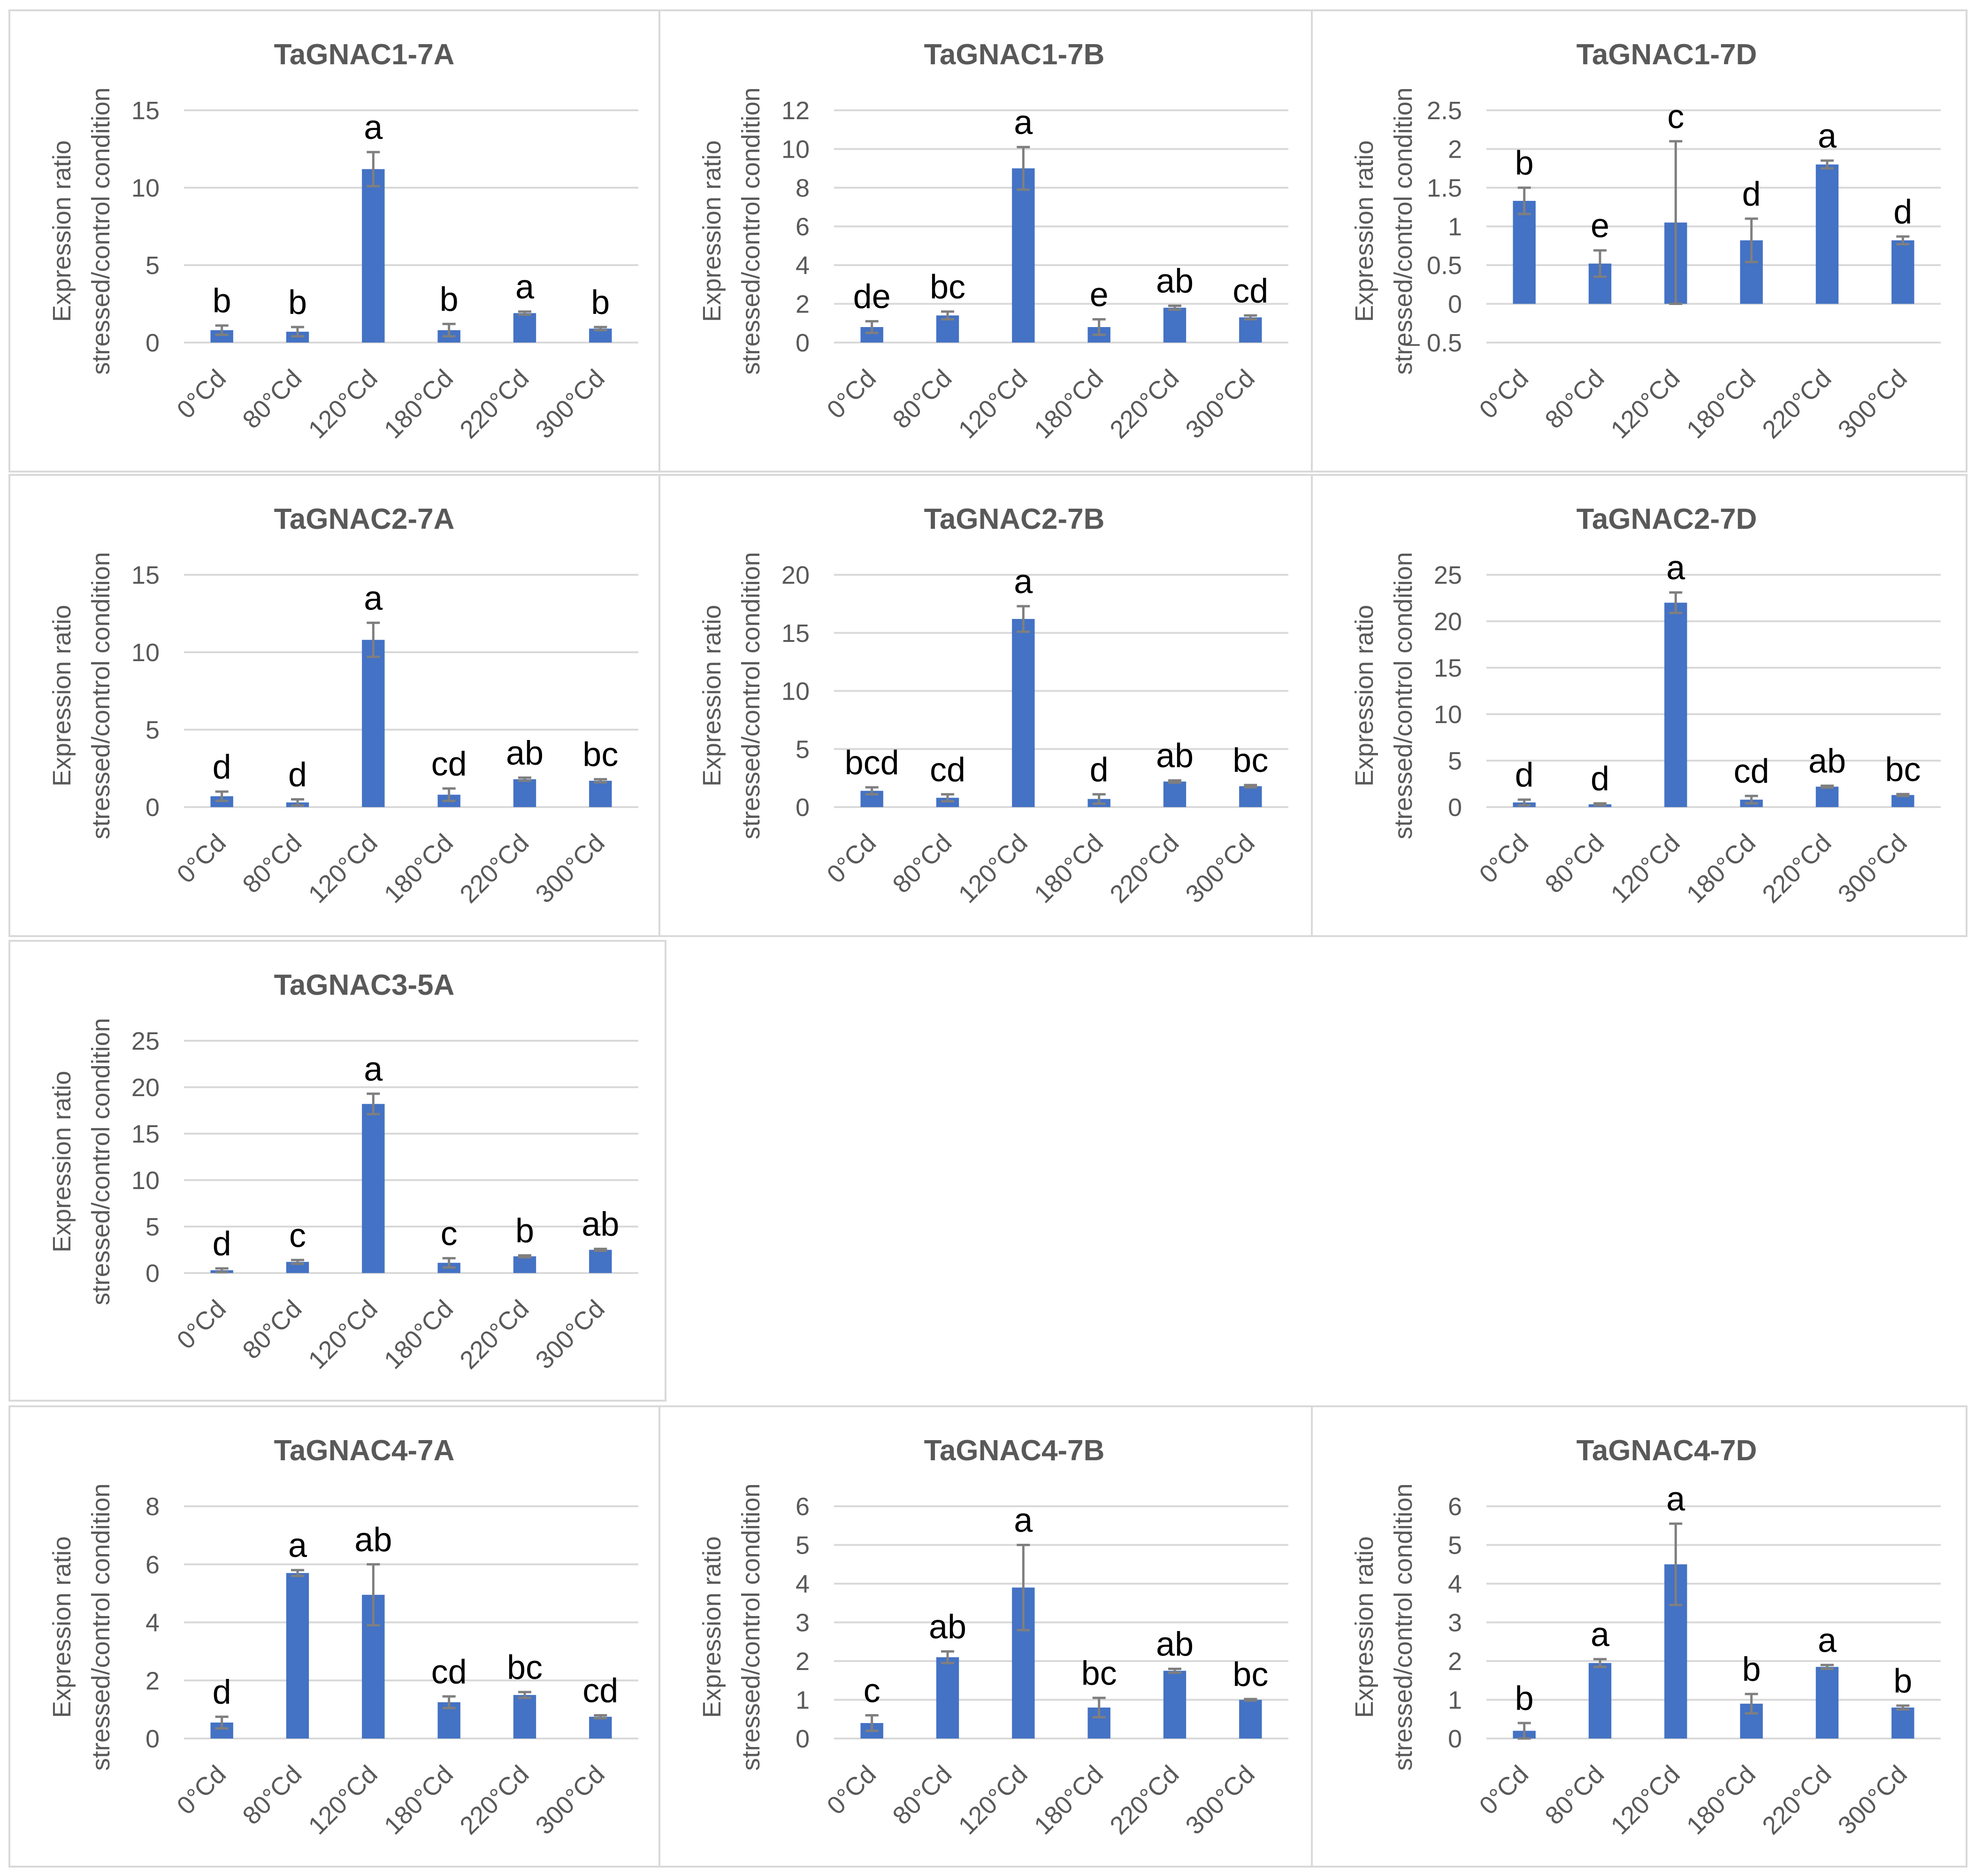 Image resolution: width=1975 pixels, height=1876 pixels. What do you see at coordinates (152, 1507) in the screenshot?
I see `y-tick-label: 8` at bounding box center [152, 1507].